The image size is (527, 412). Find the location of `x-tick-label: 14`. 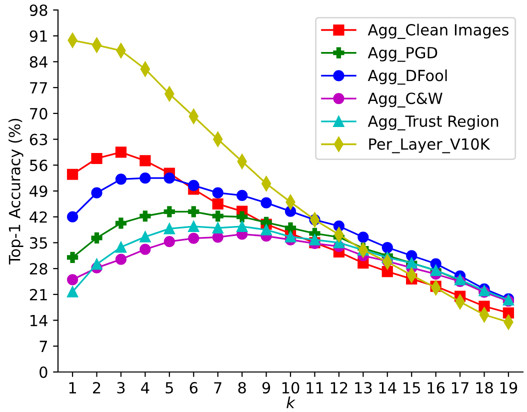

x-tick-label: 14 is located at coordinates (387, 388).